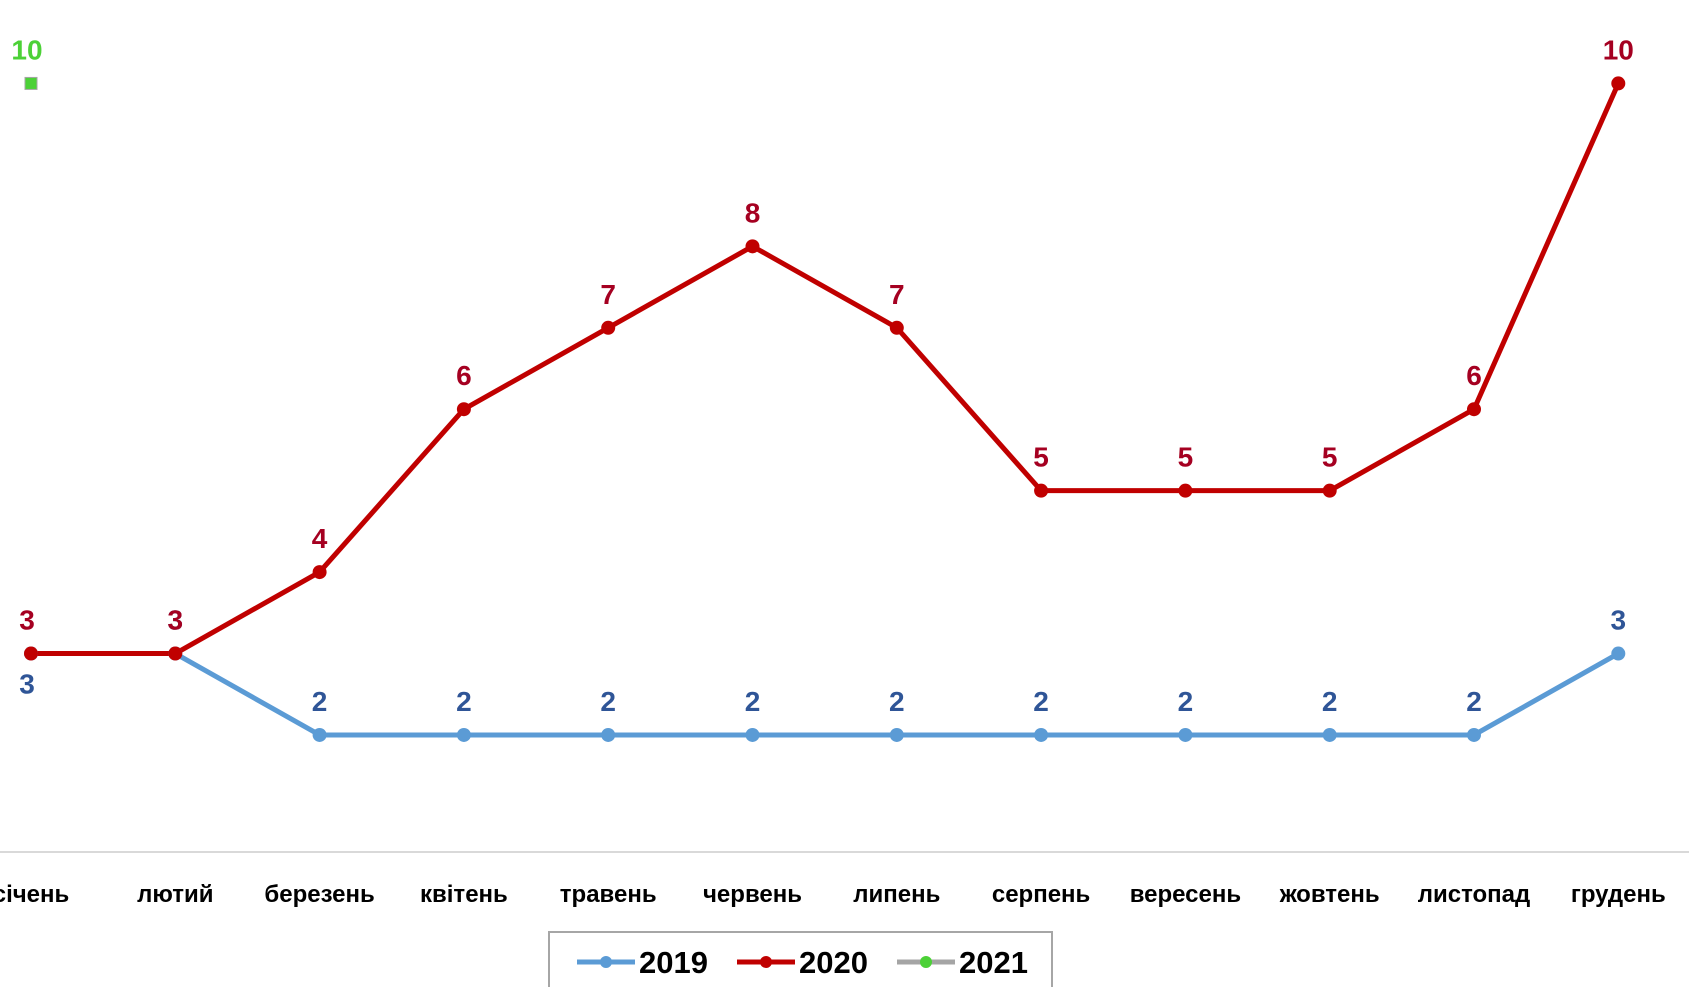 The height and width of the screenshot is (987, 1689). I want to click on legend-marker-2021, so click(926, 962).